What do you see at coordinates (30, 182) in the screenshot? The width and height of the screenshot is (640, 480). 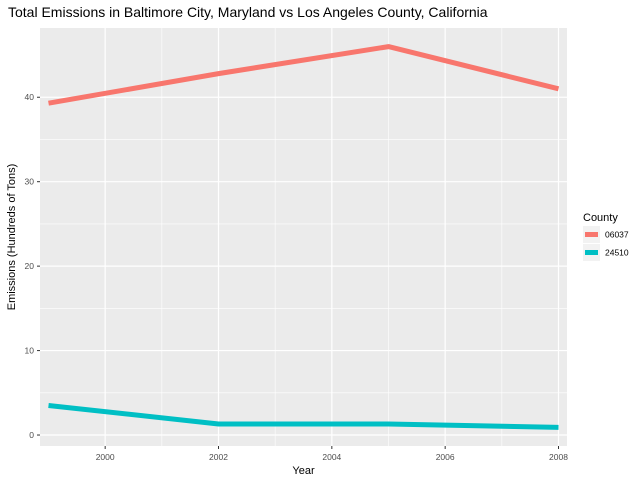 I see `y-tick-label: 30` at bounding box center [30, 182].